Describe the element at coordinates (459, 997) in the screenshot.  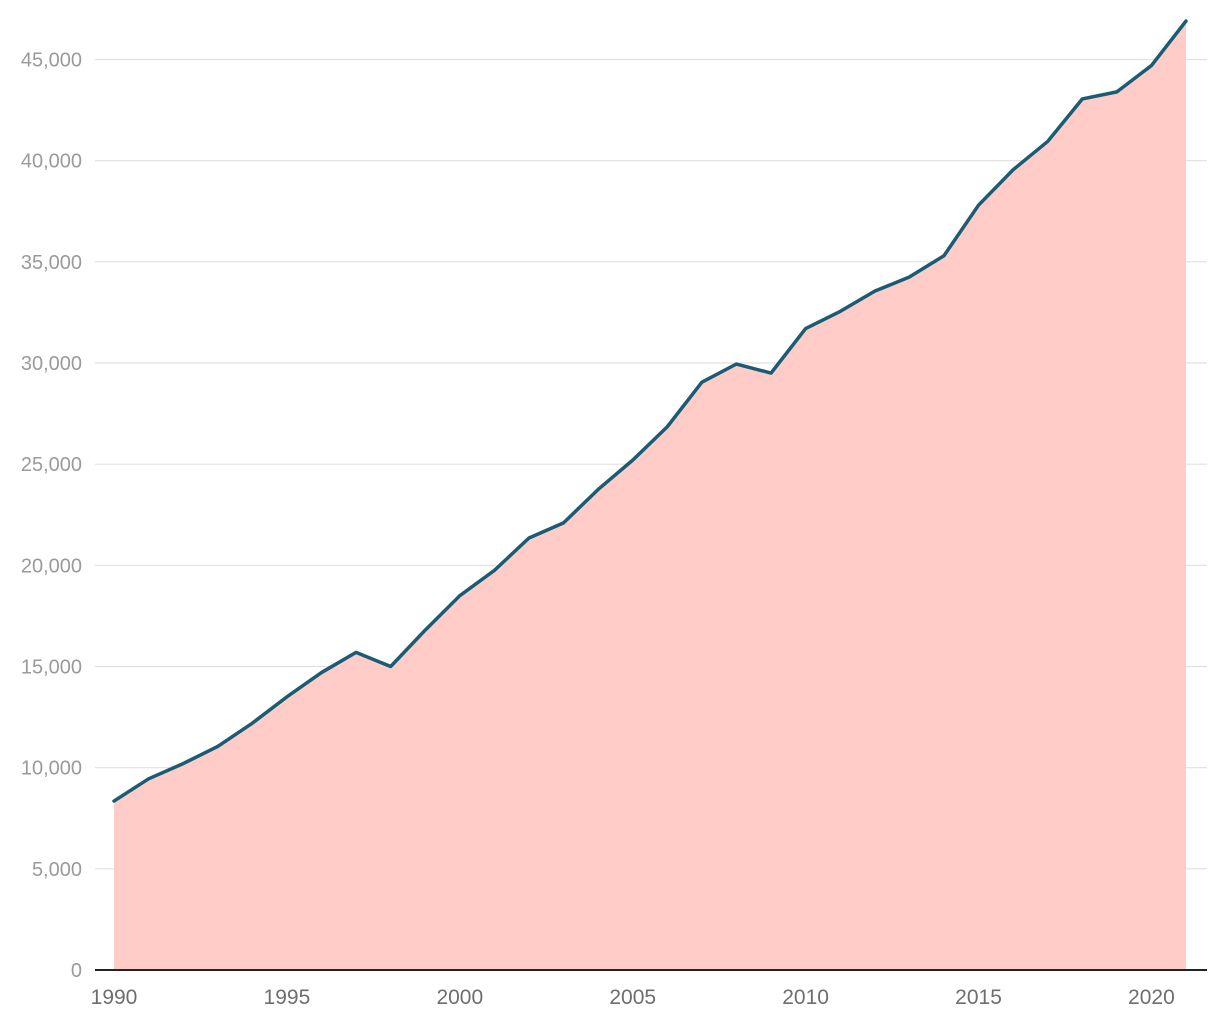
I see `x-tick-label: 2000` at that location.